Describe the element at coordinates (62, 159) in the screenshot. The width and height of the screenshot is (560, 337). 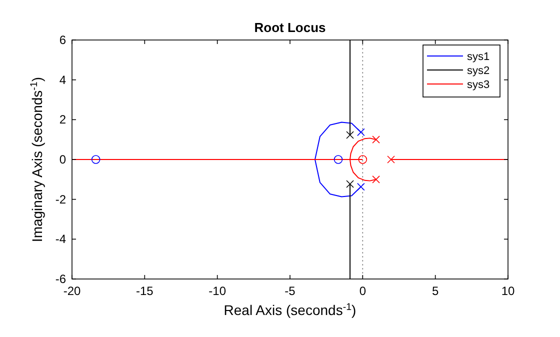
I see `y-tick-label: 0` at that location.